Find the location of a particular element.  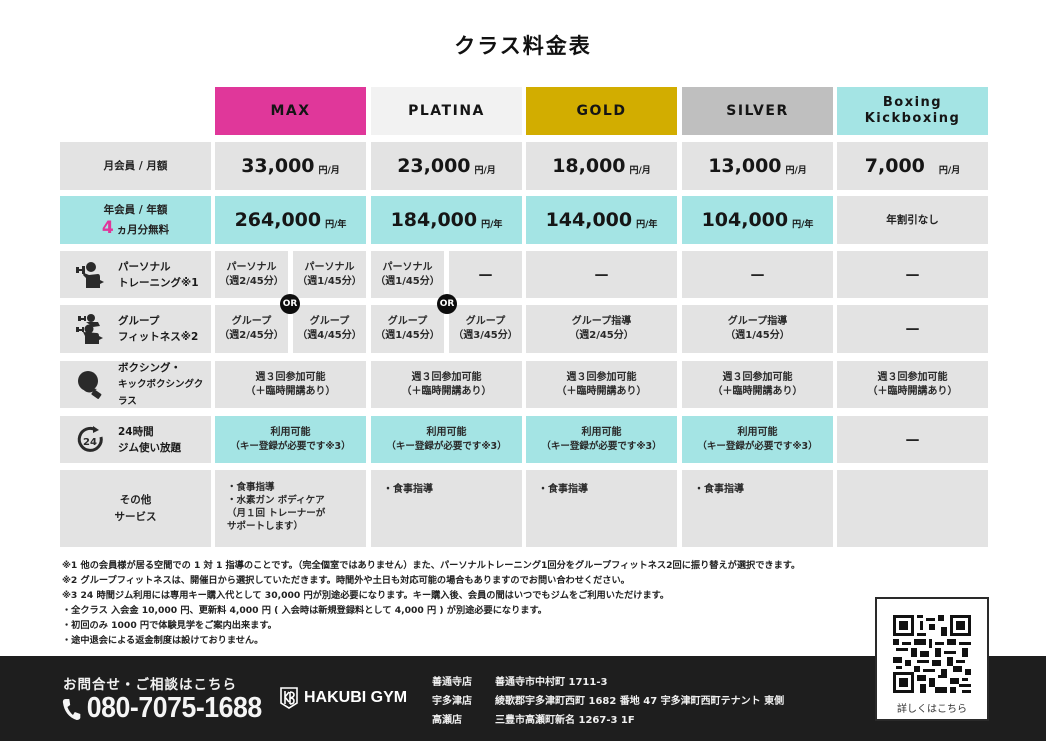

monthly-price-silver: 13,000 円/月 is located at coordinates (757, 166).